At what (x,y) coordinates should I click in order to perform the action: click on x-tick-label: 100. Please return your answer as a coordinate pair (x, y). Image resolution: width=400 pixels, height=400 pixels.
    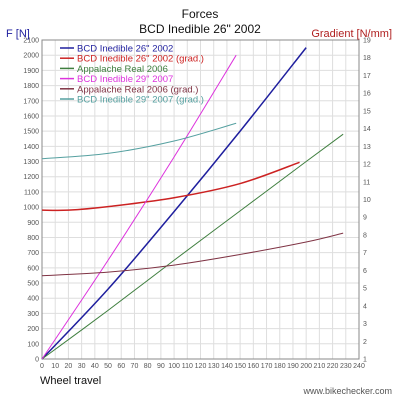
    Looking at the image, I should click on (174, 366).